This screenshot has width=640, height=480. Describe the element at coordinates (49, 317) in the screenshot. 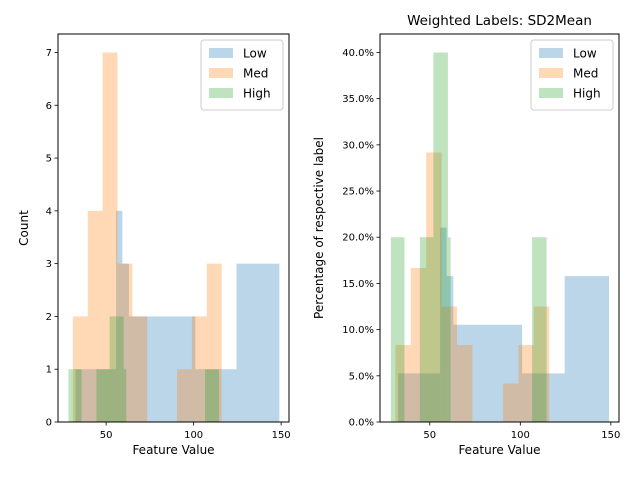

I see `left-y-tick-label: 2` at that location.